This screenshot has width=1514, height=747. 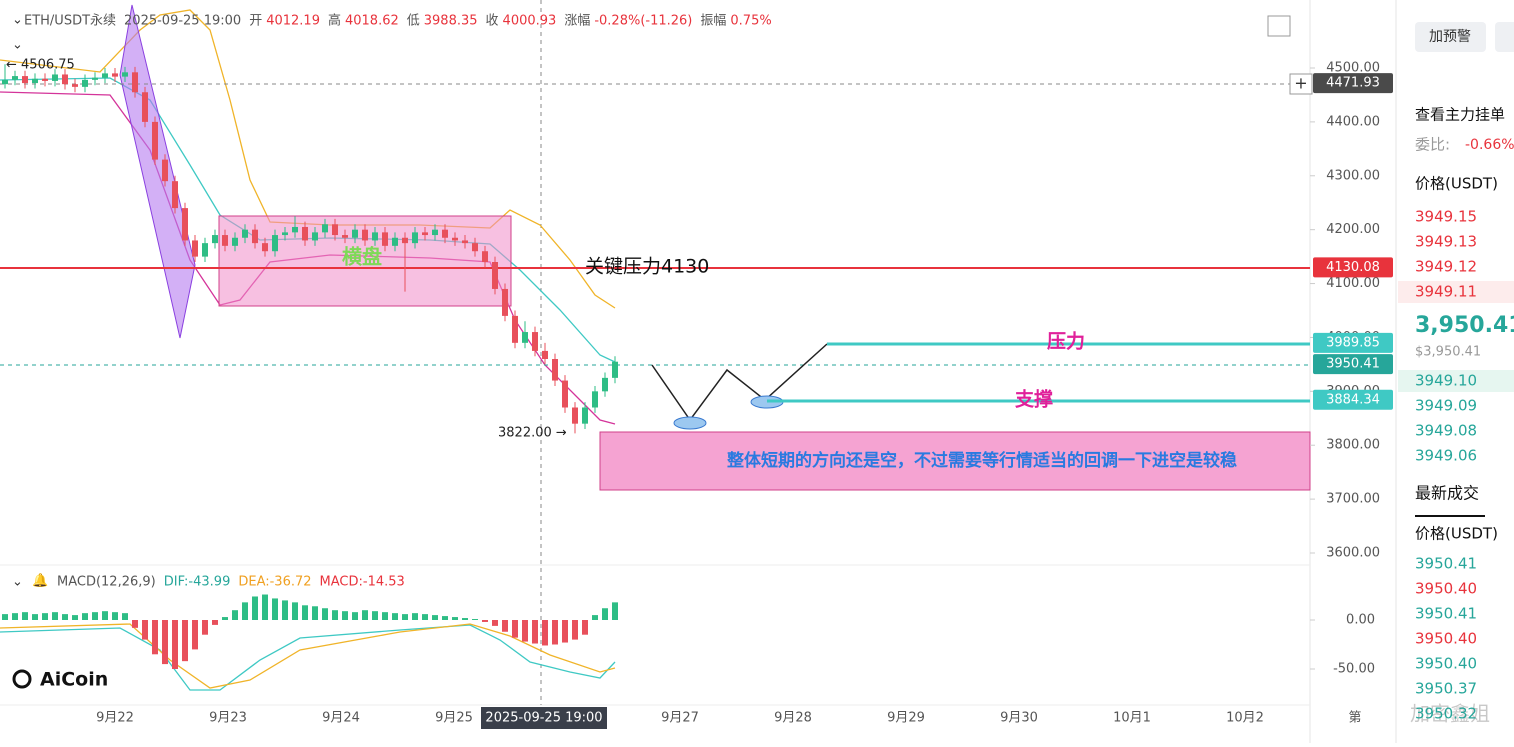 What do you see at coordinates (1450, 37) in the screenshot?
I see `alert-button` at bounding box center [1450, 37].